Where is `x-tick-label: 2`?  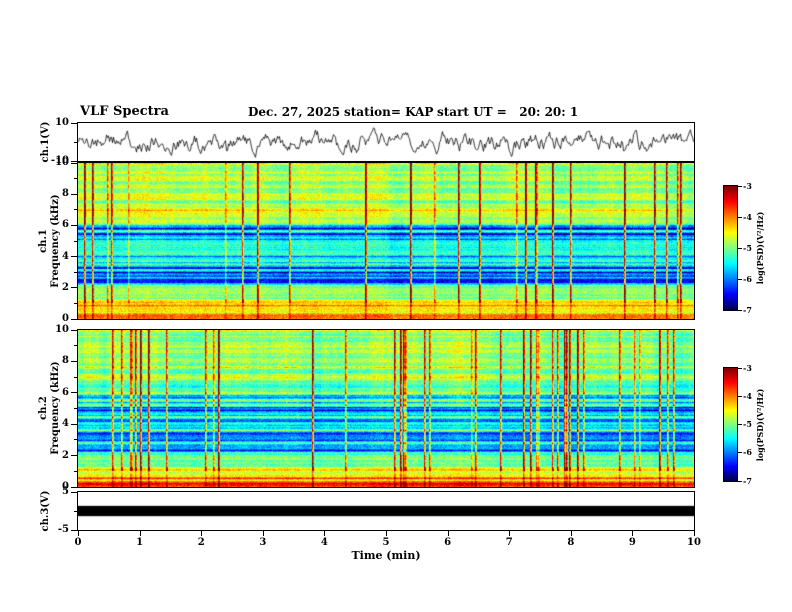 x-tick-label: 2 is located at coordinates (201, 542).